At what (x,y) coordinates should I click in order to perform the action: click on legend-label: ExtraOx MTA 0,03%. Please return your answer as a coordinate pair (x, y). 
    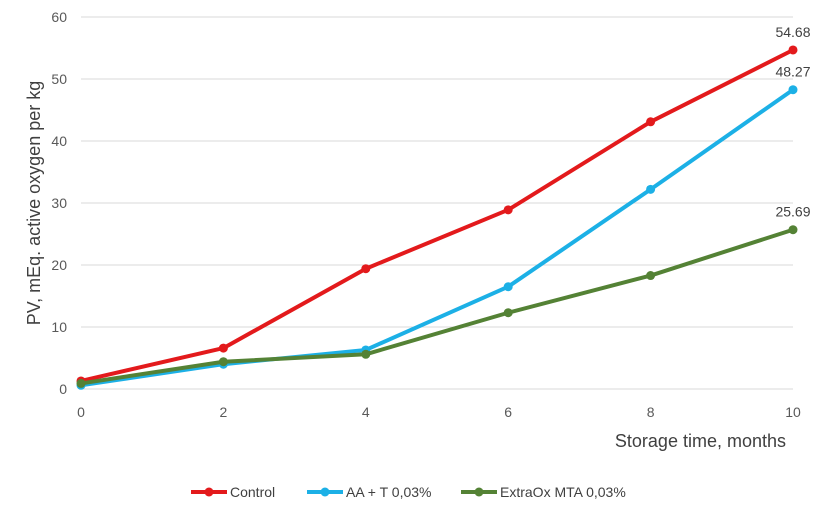
    Looking at the image, I should click on (563, 492).